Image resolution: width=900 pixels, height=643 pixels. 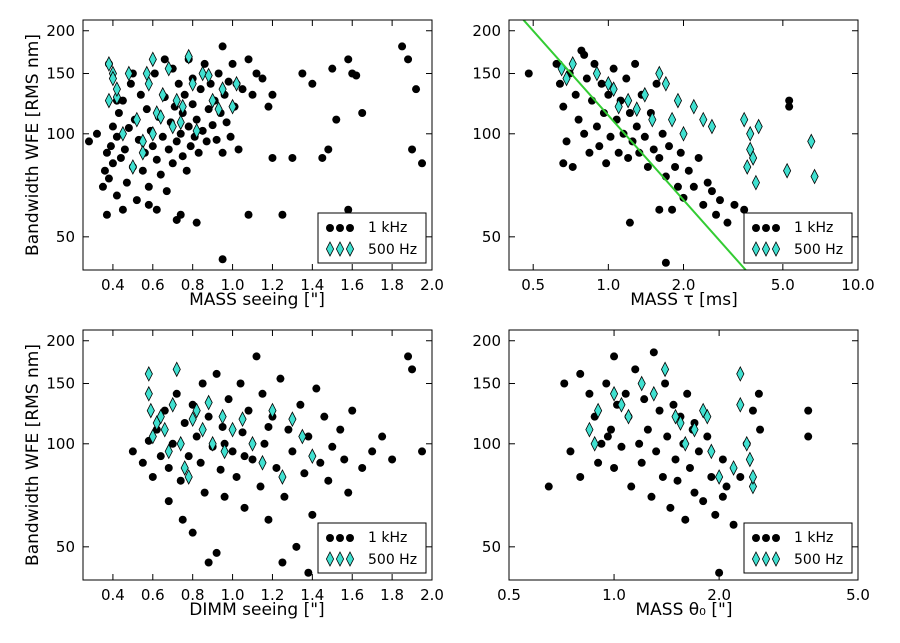 What do you see at coordinates (352, 595) in the screenshot?
I see `x-tick-label: 1.6` at bounding box center [352, 595].